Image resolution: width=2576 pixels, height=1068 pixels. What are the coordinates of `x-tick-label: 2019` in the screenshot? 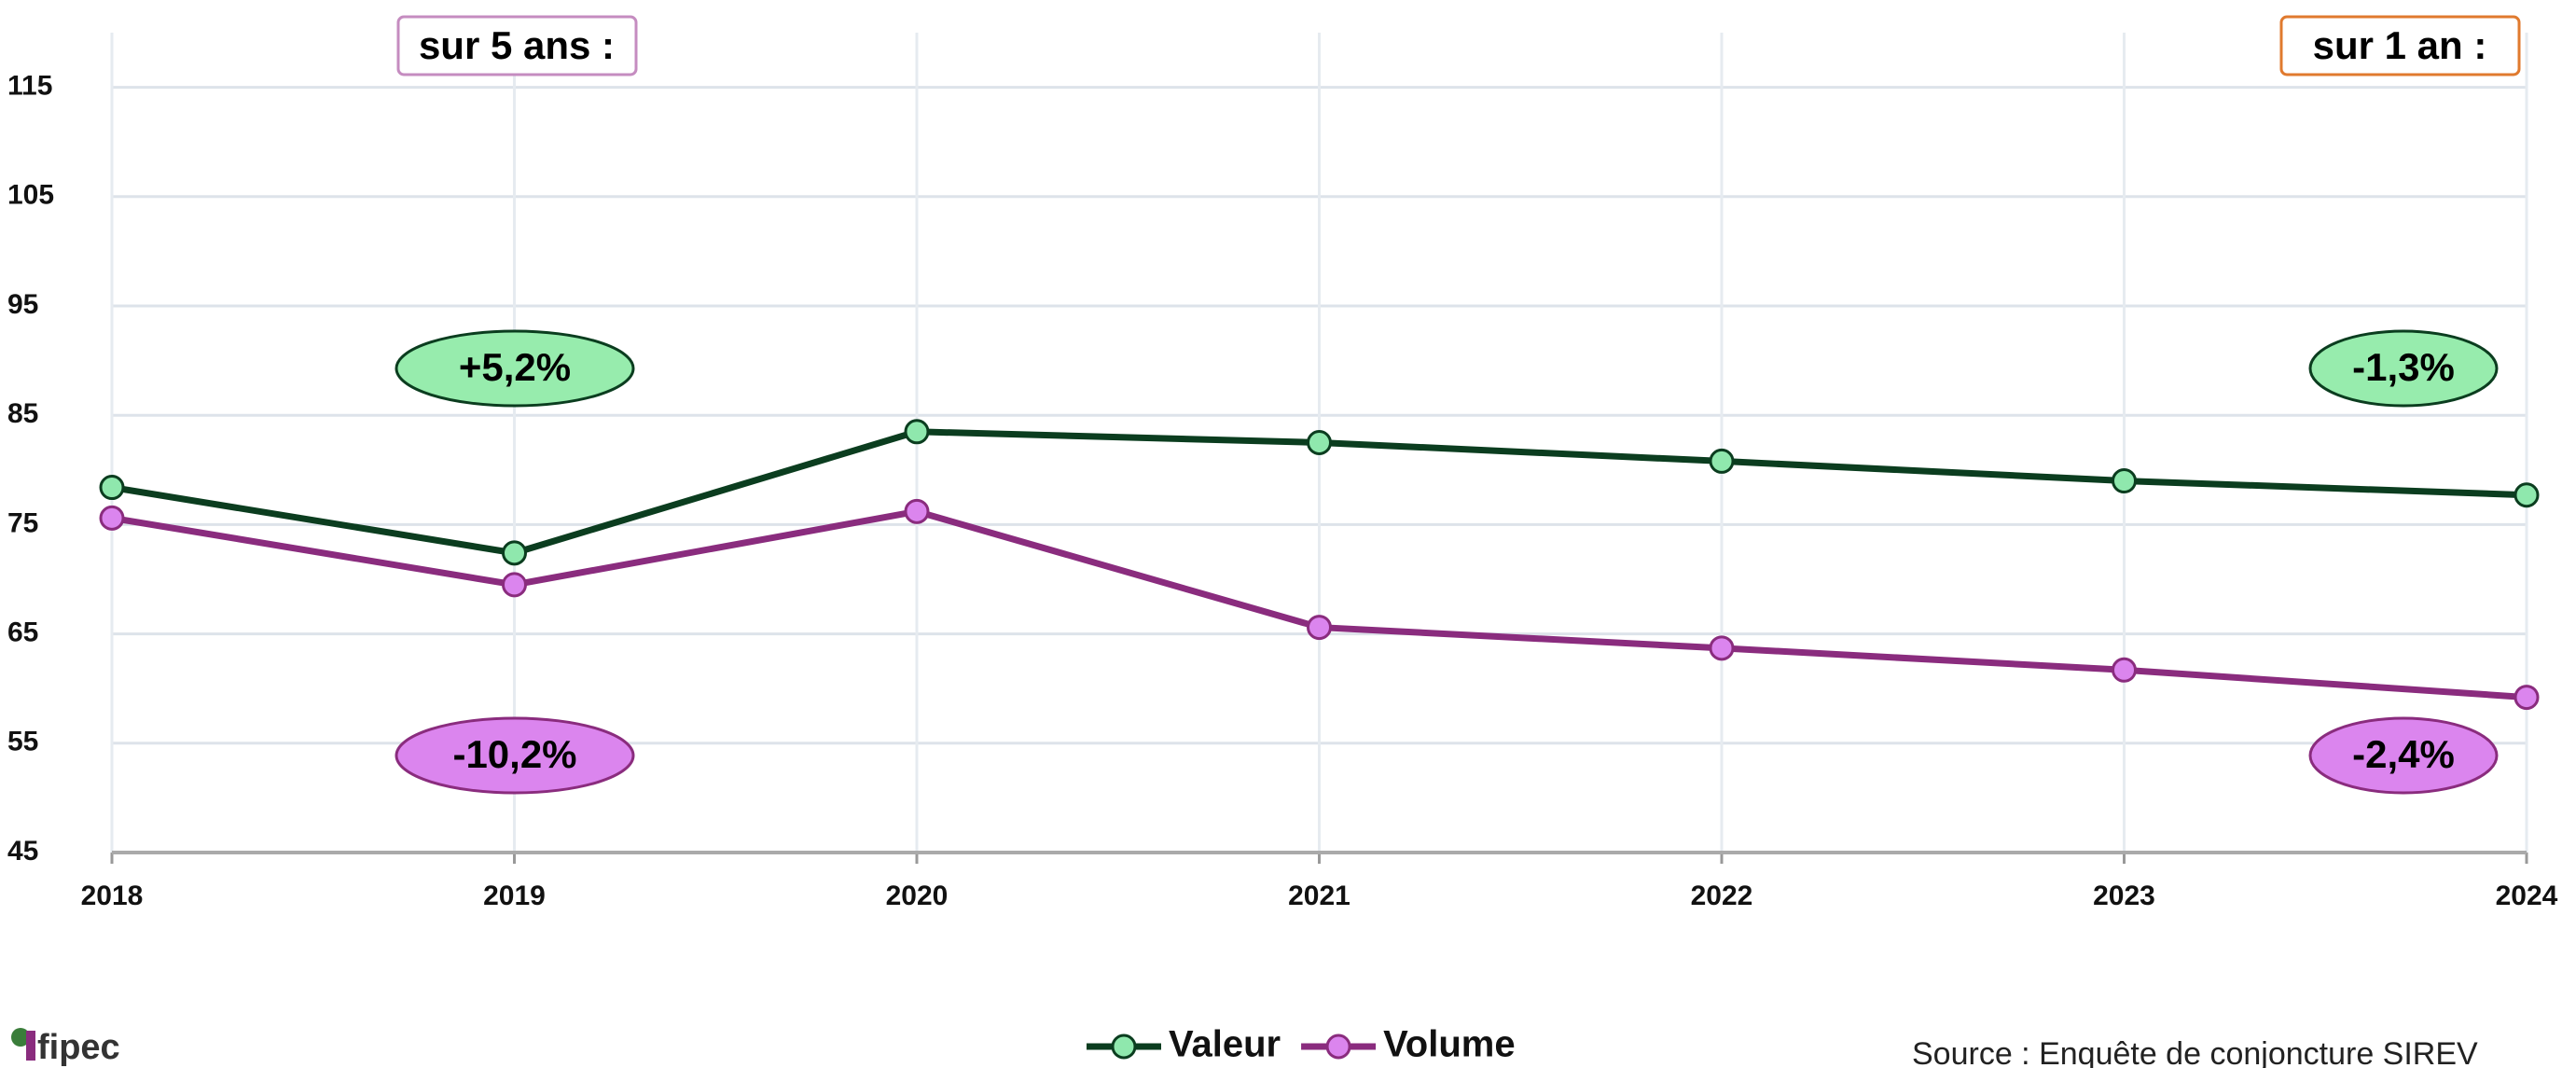 It's located at (514, 896).